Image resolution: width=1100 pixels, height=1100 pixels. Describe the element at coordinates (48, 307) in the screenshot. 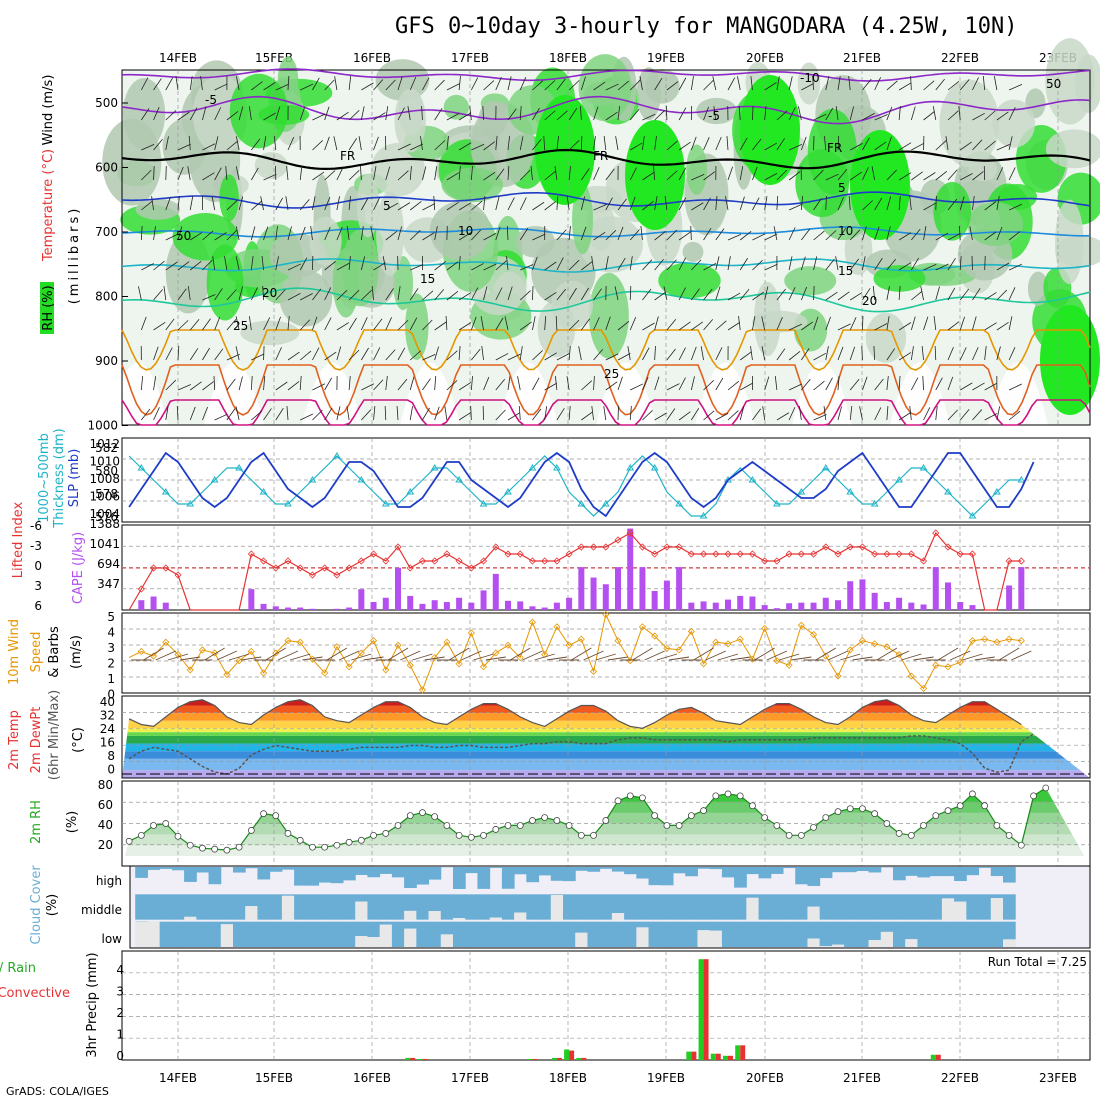

I see `rh-label: RH (%)` at that location.